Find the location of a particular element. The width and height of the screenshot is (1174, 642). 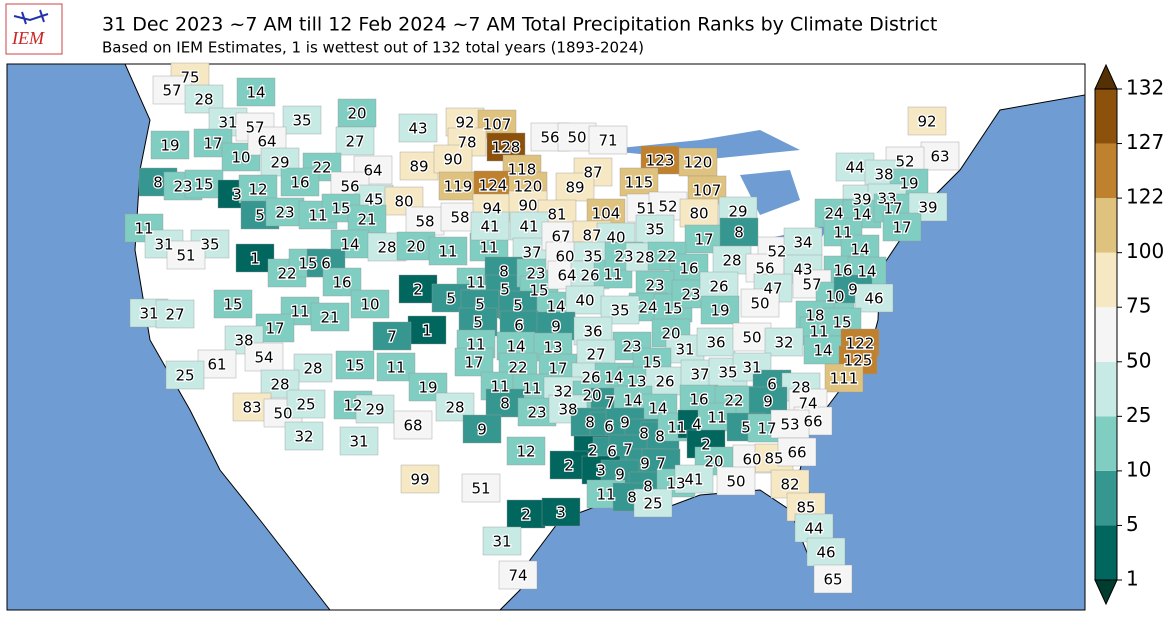

district-rank: 52 is located at coordinates (667, 207).